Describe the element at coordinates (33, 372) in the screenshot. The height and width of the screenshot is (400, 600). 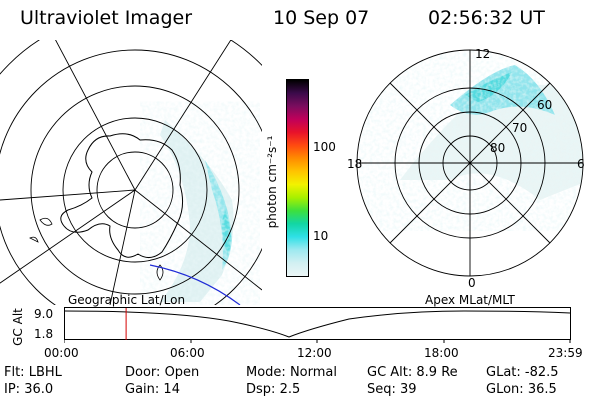
I see `flt-field: Flt: LBHL` at that location.